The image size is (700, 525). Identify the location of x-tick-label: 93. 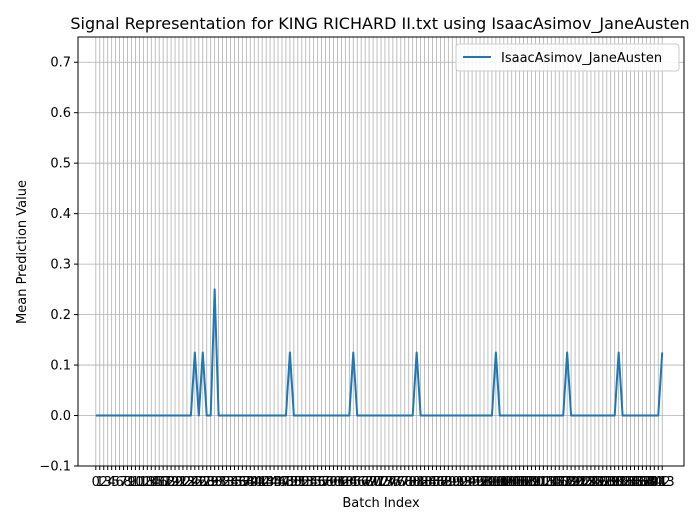
(464, 482).